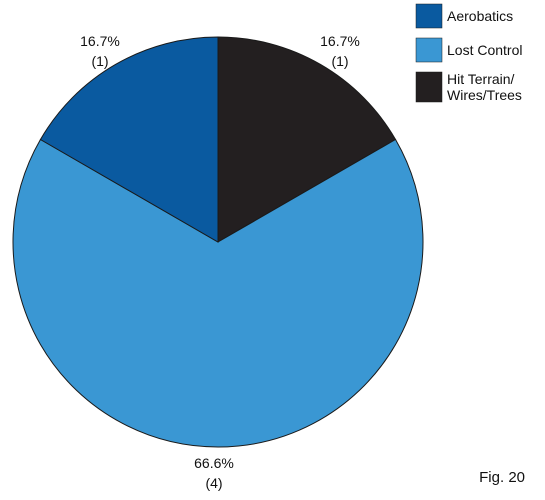 The width and height of the screenshot is (545, 500). Describe the element at coordinates (213, 483) in the screenshot. I see `slice-count-label: (4)` at that location.